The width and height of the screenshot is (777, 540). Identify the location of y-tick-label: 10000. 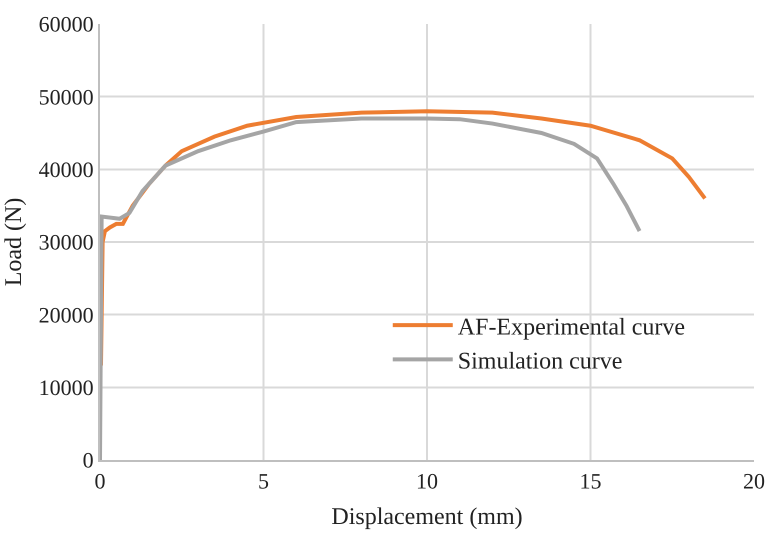
(66, 387).